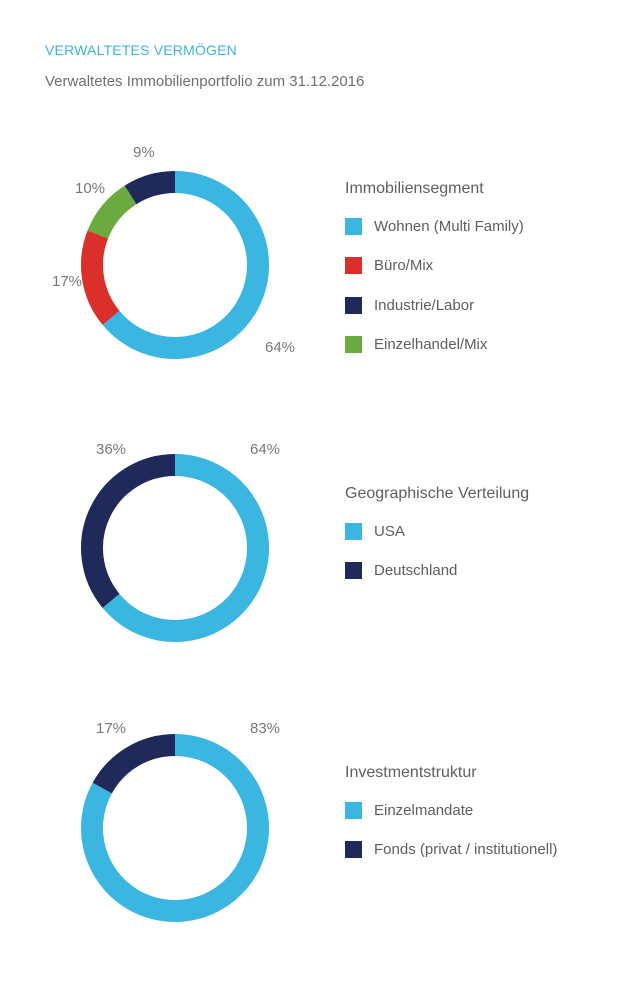 This screenshot has width=633, height=992. I want to click on legend-item: Einzelmandate, so click(451, 810).